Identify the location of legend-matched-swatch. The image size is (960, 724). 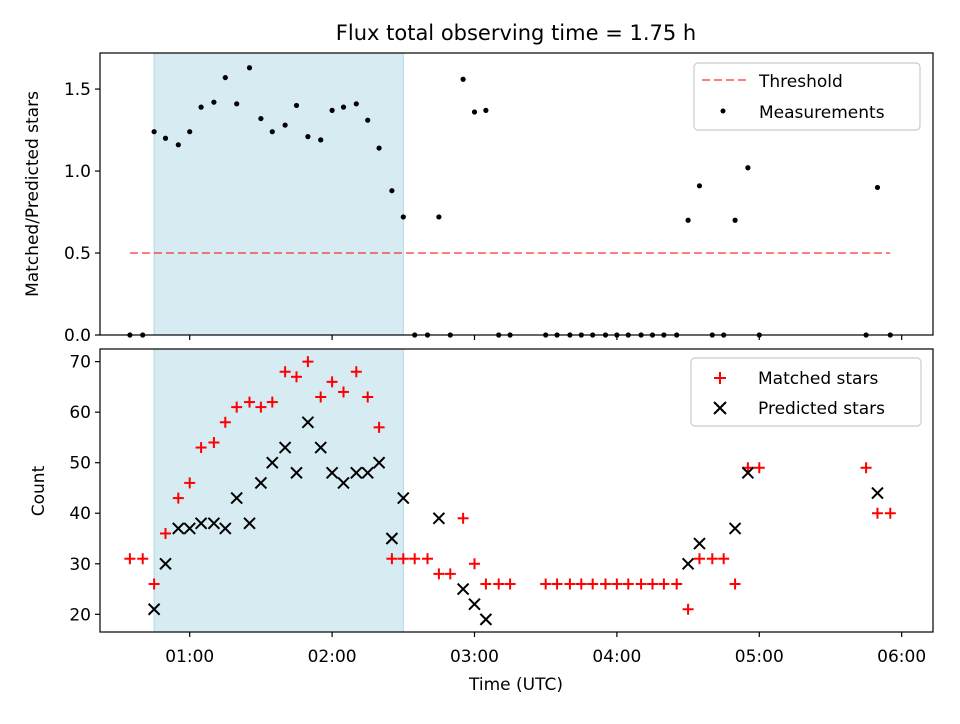
(720, 378).